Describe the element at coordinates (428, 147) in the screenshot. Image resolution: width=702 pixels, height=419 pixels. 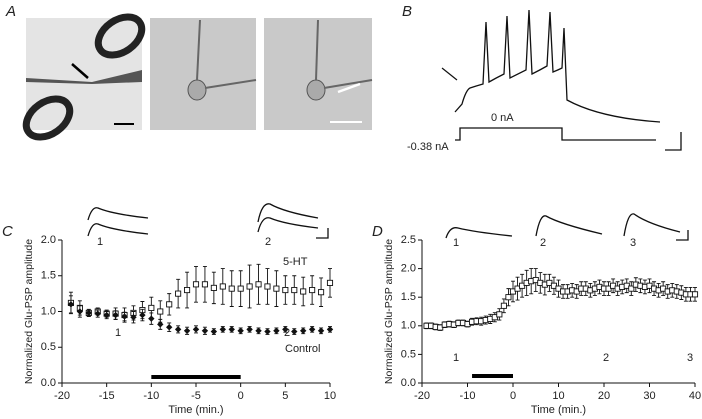
I see `current-label: -0.38 nA` at that location.